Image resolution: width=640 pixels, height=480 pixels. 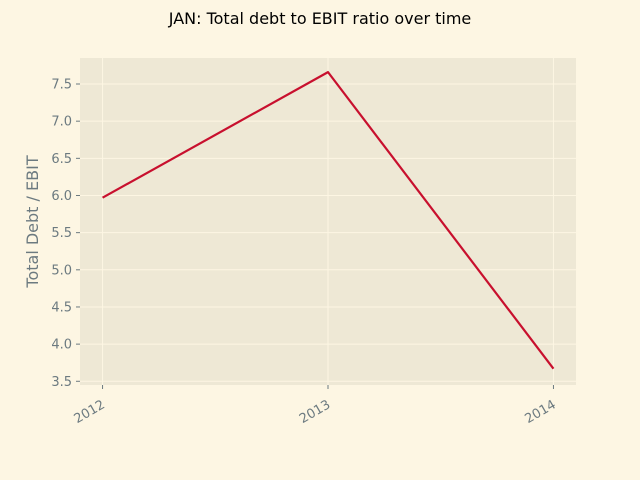 I want to click on x-tick-label: 2013, so click(x=315, y=412).